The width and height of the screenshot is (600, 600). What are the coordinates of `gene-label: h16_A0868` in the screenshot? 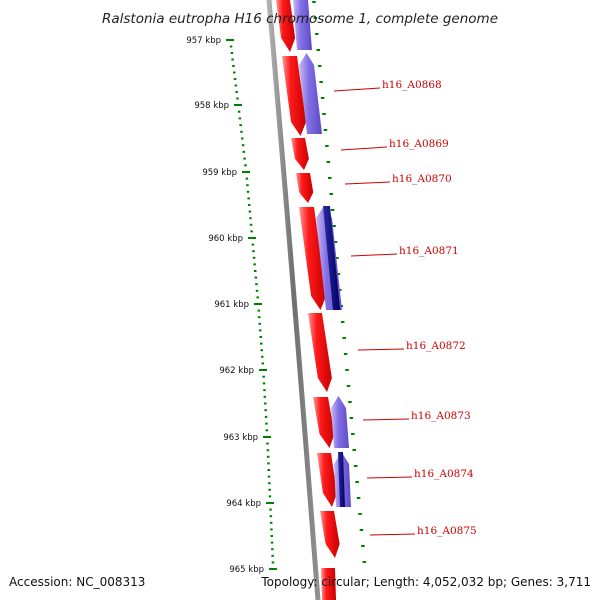 It's located at (412, 85).